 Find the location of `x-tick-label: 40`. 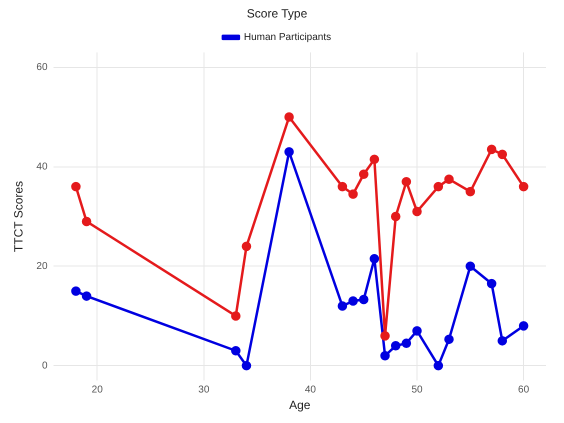

x-tick-label: 40 is located at coordinates (310, 390).